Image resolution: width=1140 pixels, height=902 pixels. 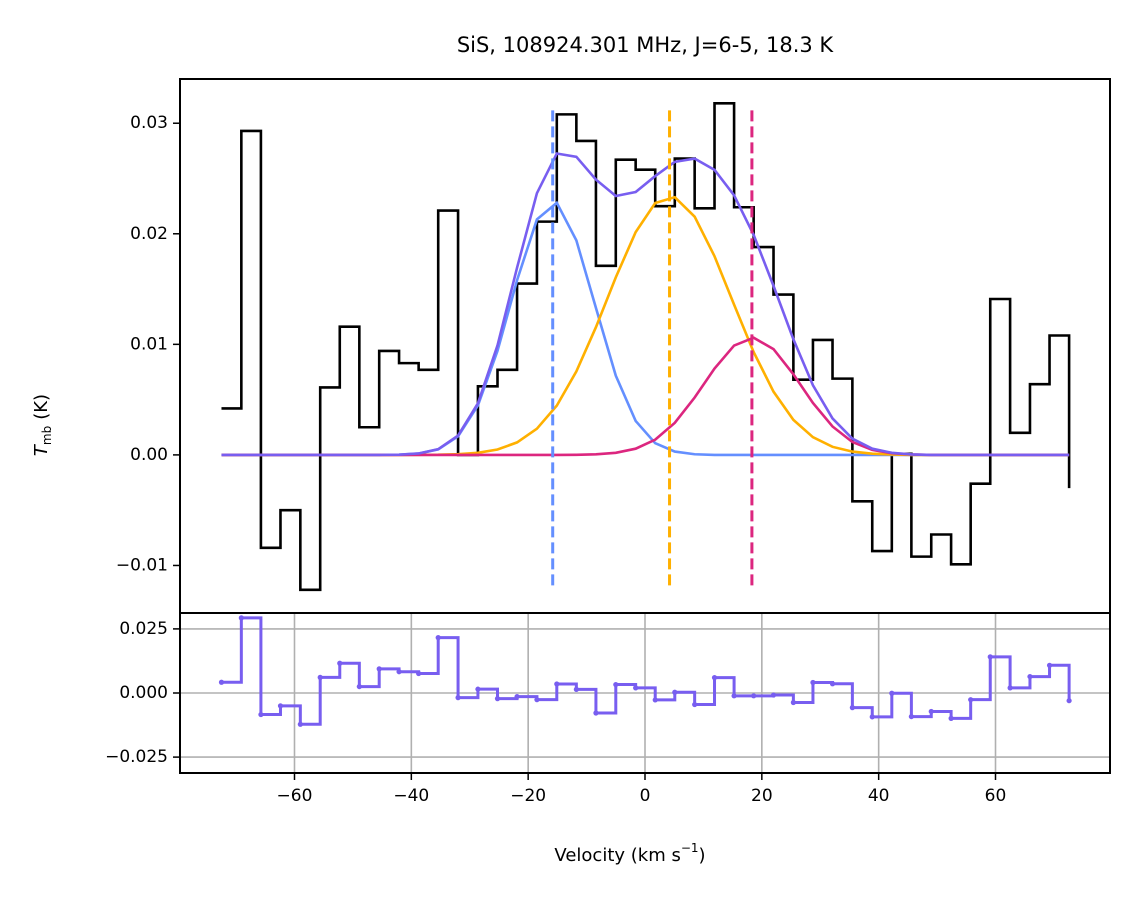 I want to click on y-tick-label: 0.01, so click(x=149, y=344).